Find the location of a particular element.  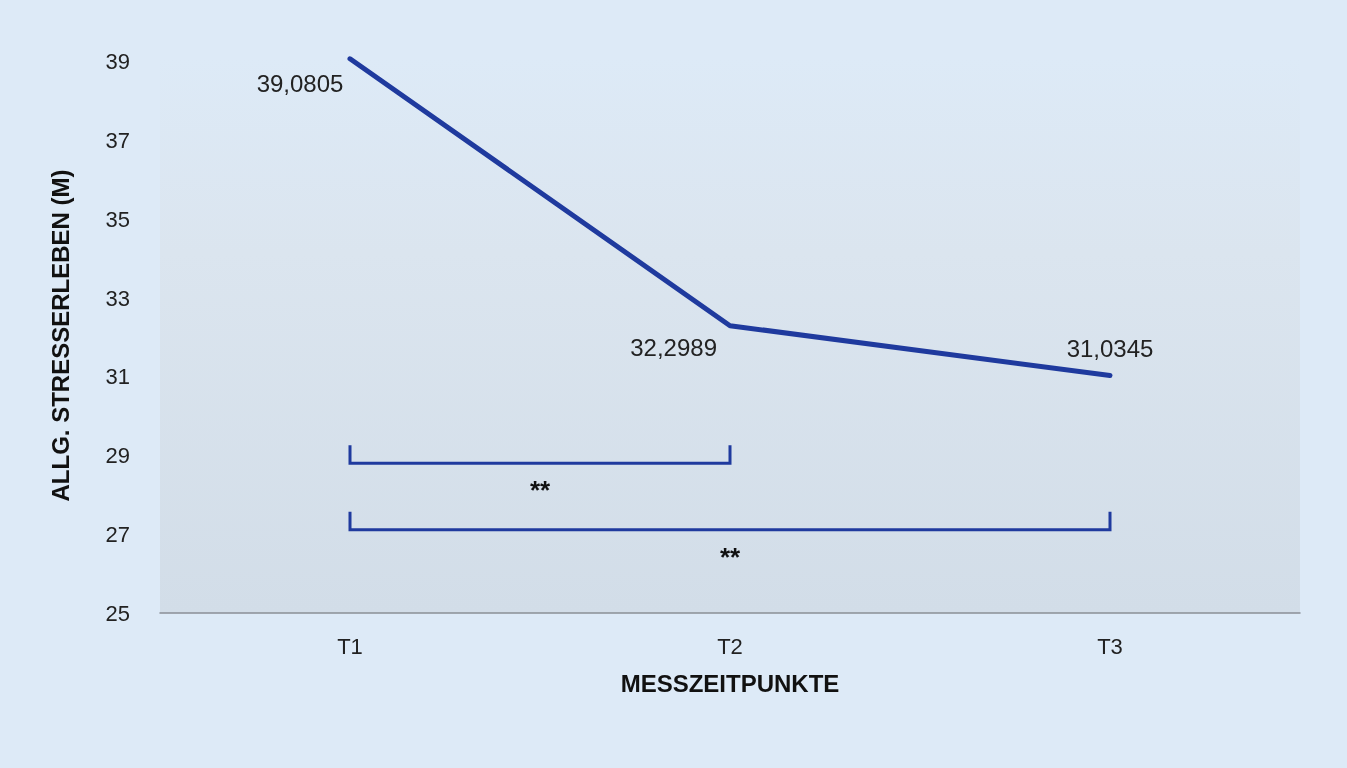

y-tick-label: 37 is located at coordinates (117, 141).